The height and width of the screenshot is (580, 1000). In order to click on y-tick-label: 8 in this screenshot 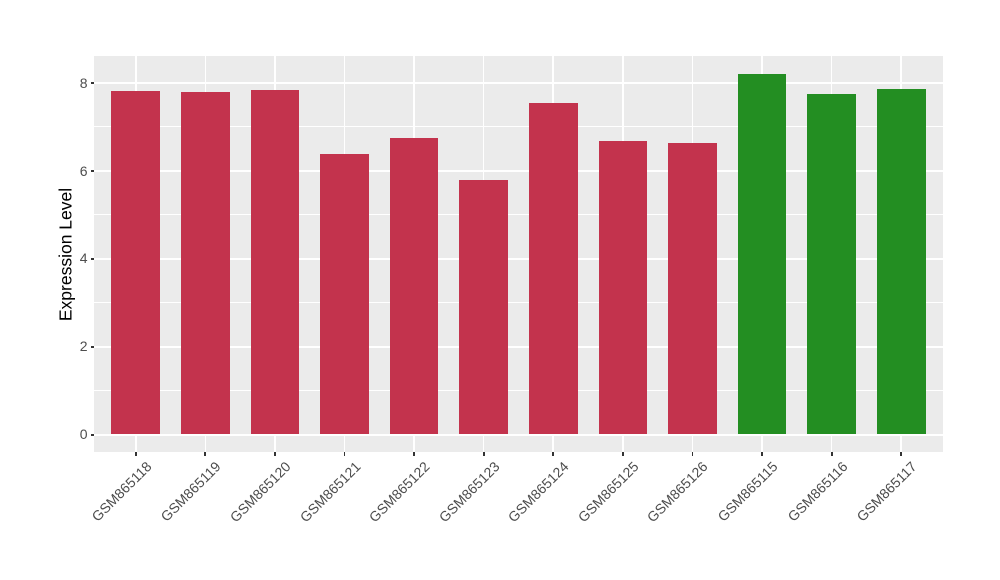, I will do `click(83, 82)`.